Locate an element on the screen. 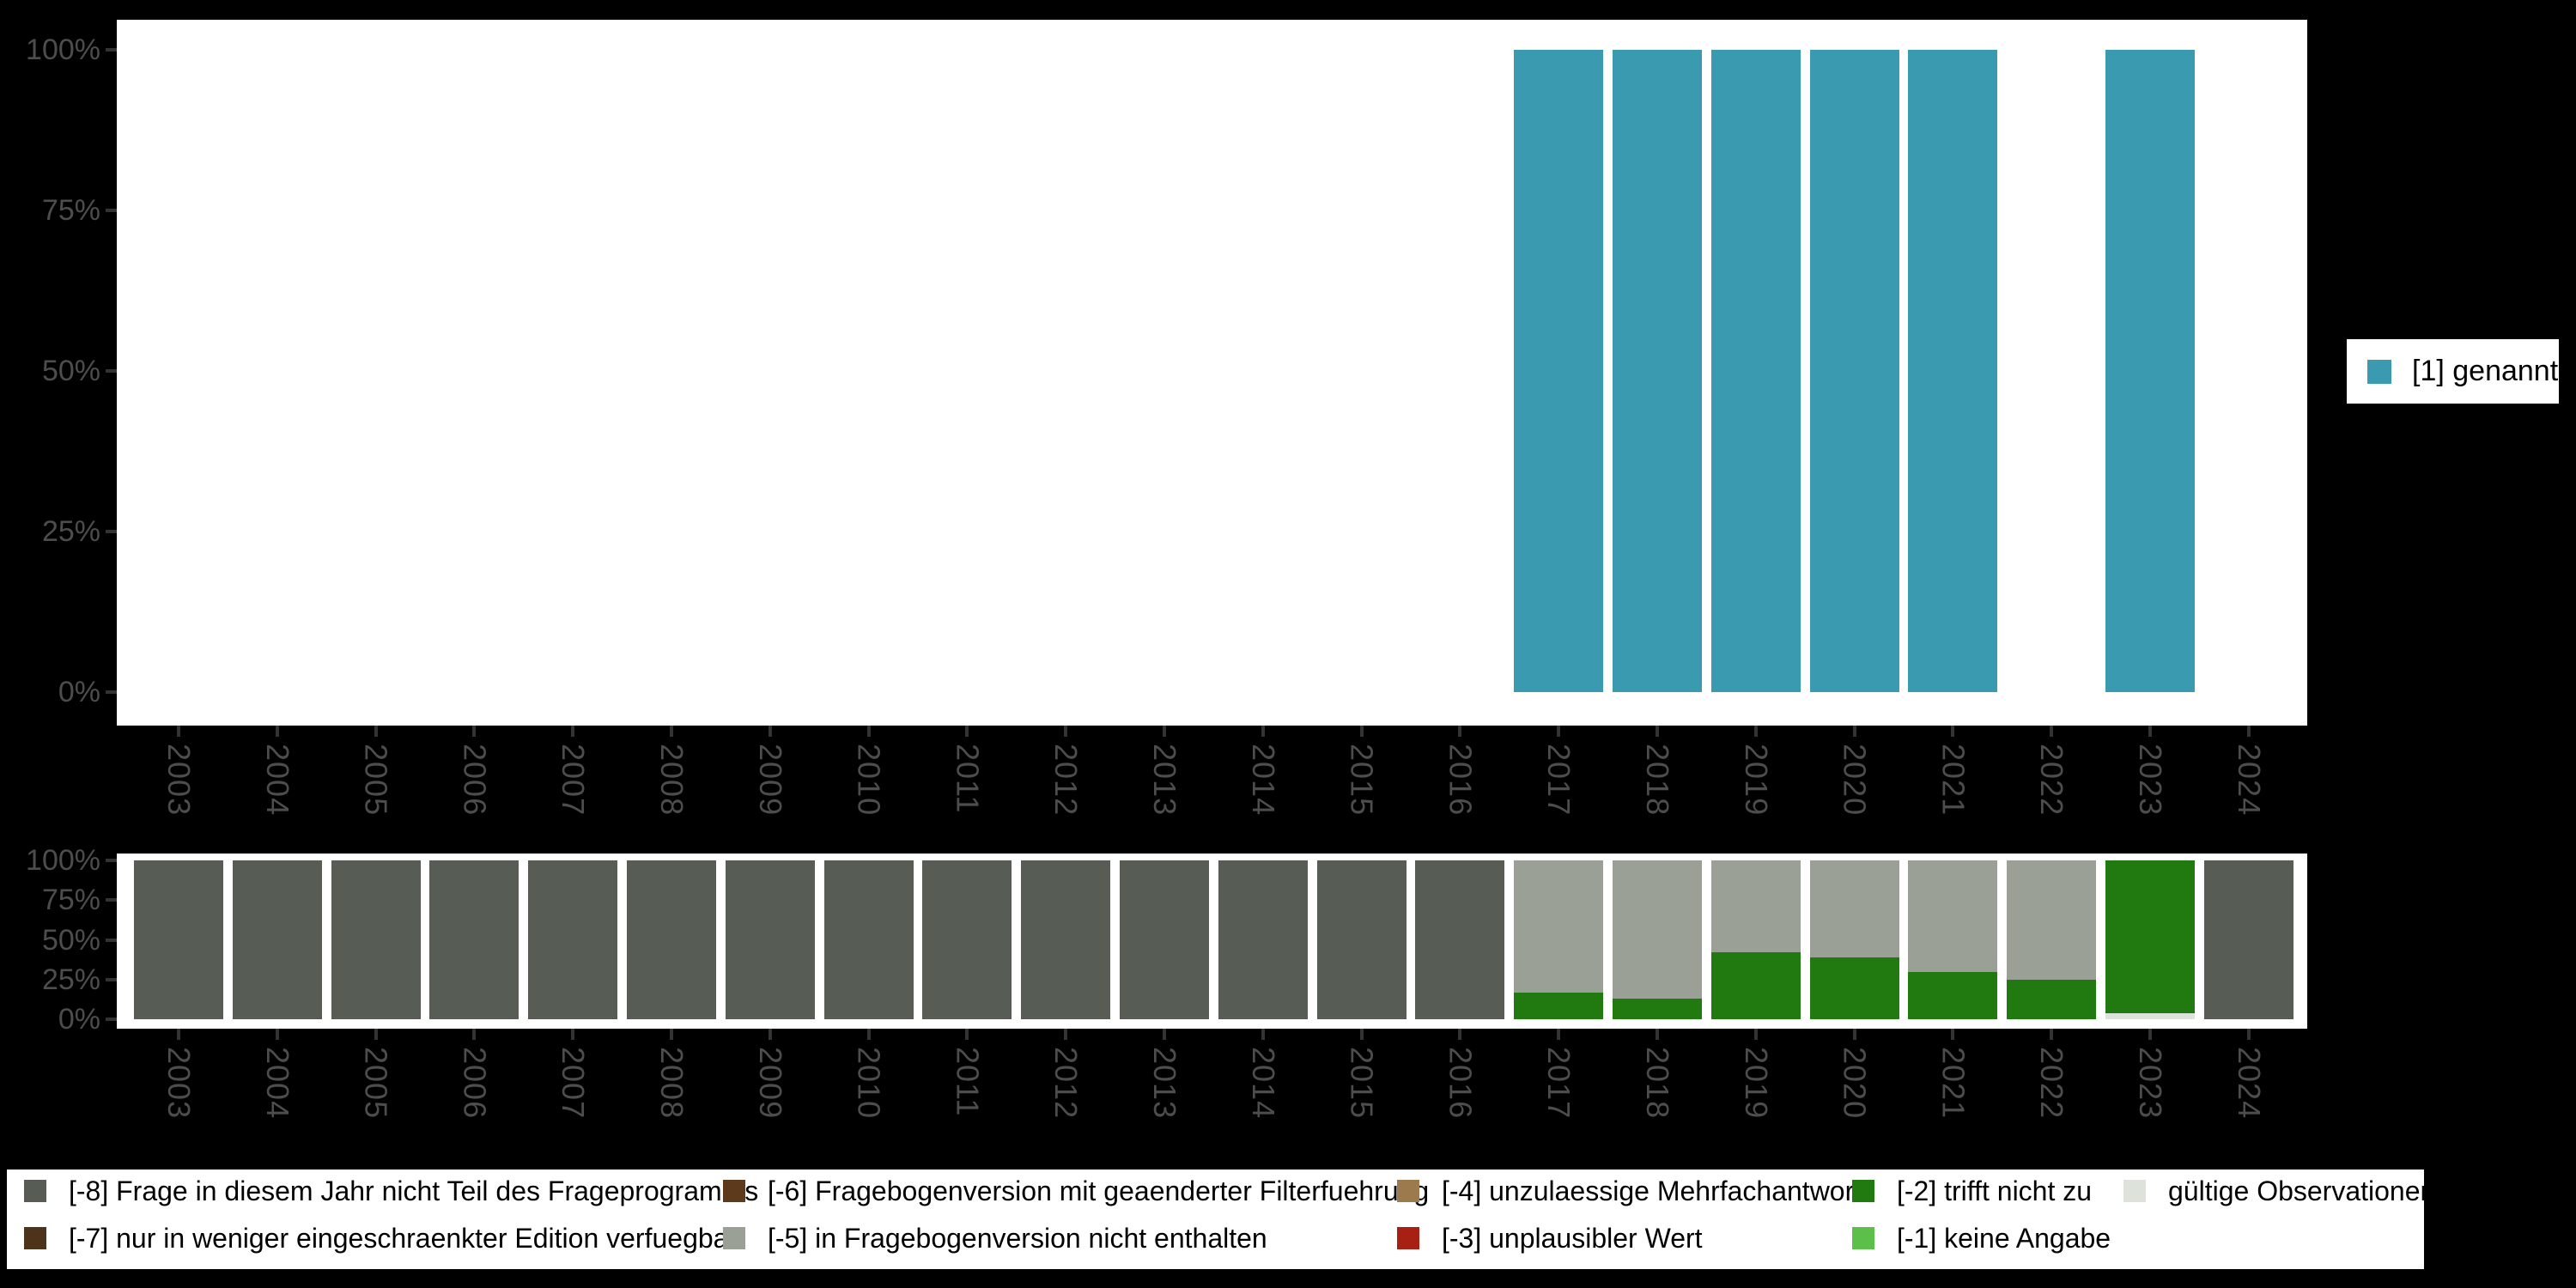 This screenshot has width=2576, height=1288. x-tick-label: 2009 is located at coordinates (770, 1083).